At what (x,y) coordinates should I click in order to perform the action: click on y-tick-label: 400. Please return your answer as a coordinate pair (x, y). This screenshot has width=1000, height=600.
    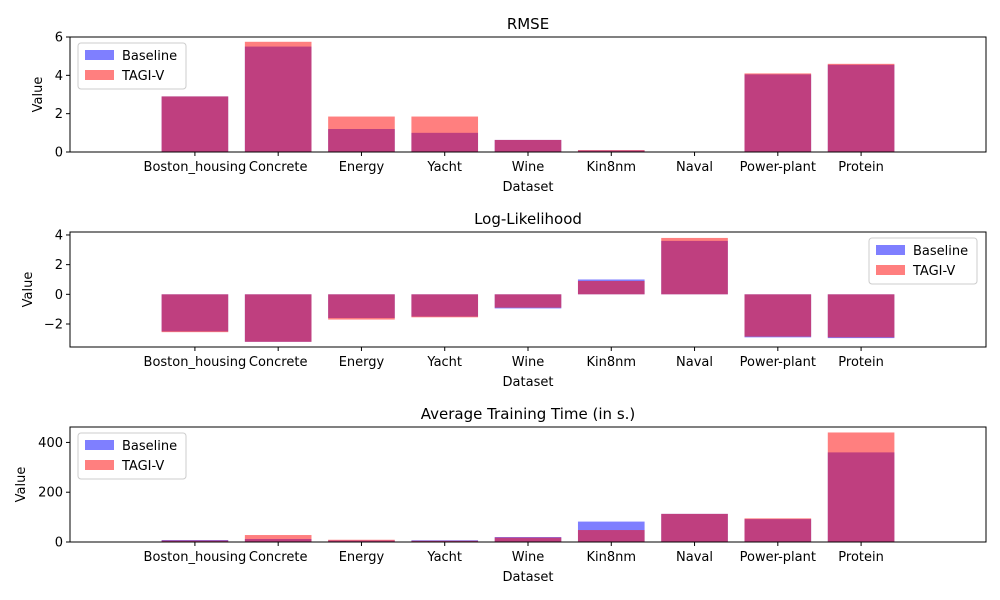
    Looking at the image, I should click on (50, 443).